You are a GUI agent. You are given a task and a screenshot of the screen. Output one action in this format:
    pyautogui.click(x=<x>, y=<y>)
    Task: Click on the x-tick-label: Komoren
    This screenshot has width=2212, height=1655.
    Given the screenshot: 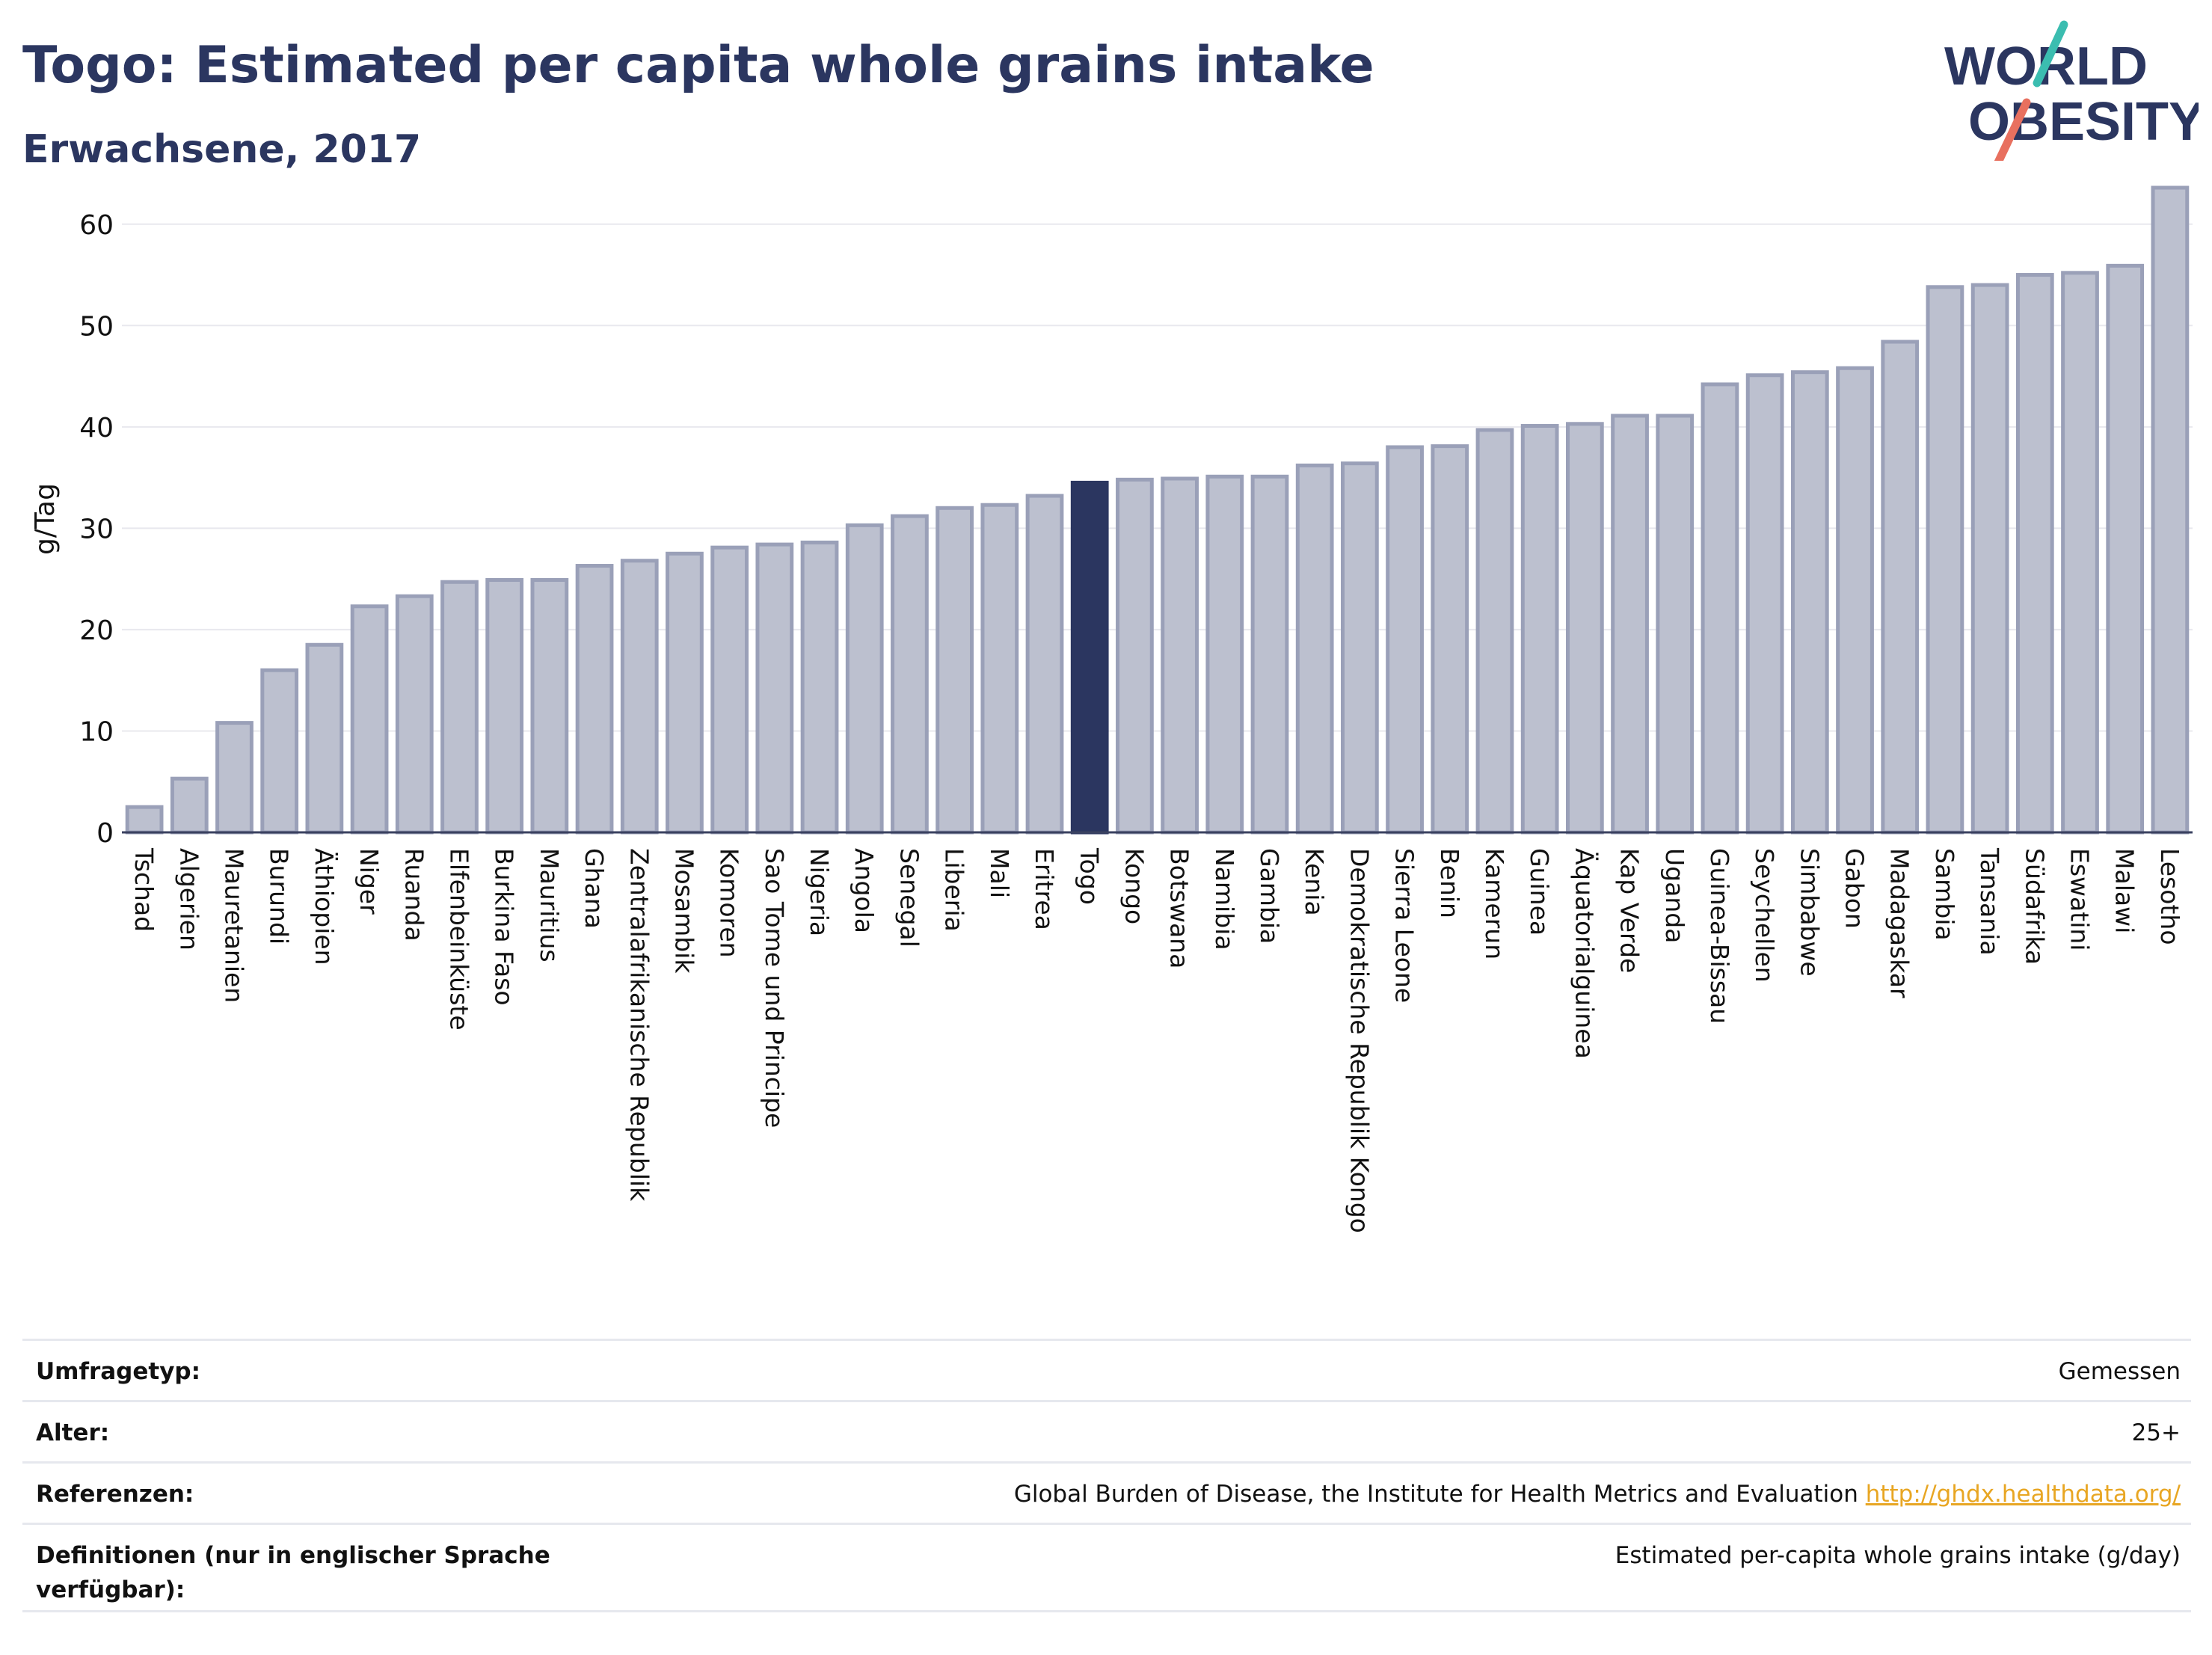 What is the action you would take?
    pyautogui.click(x=729, y=903)
    